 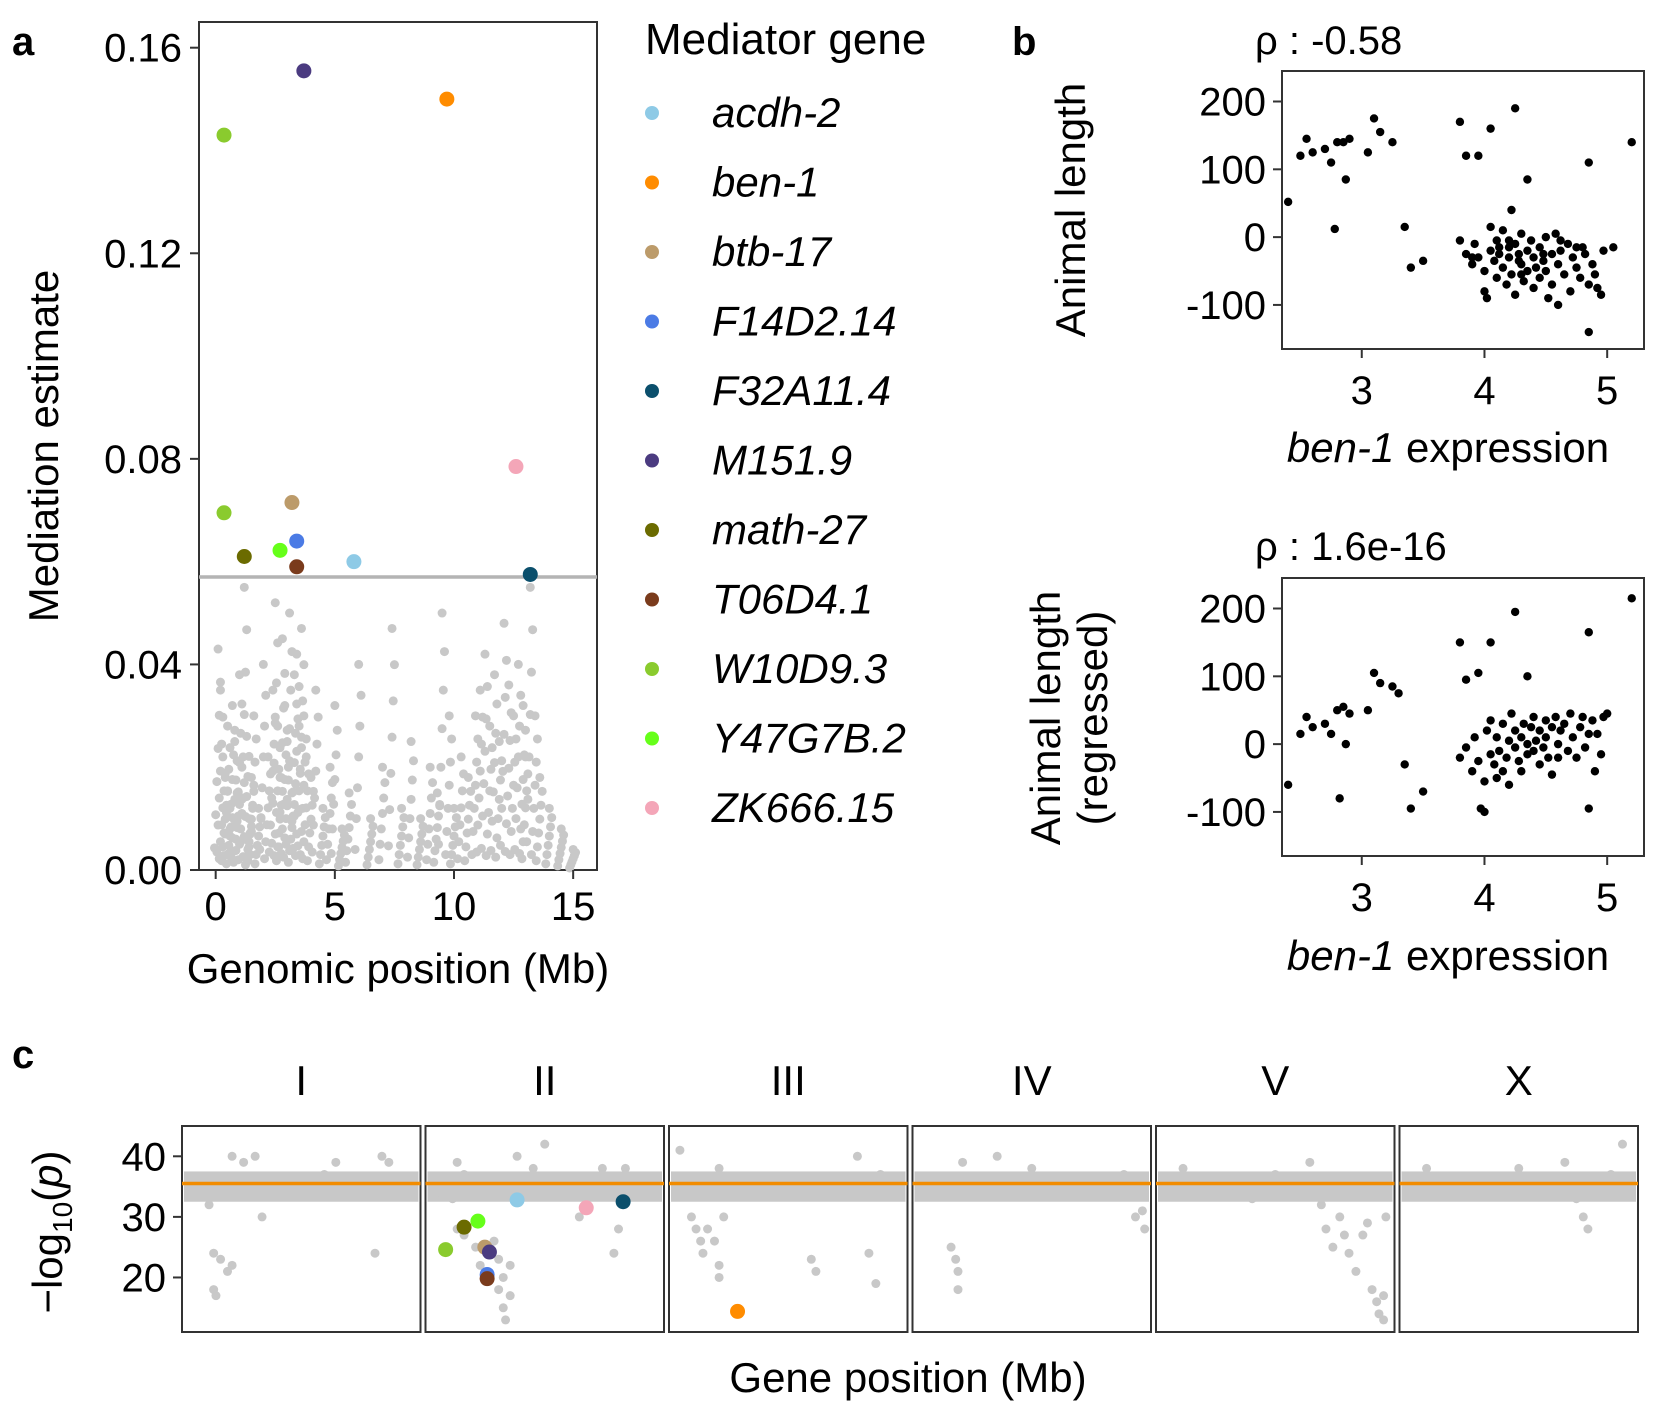 What do you see at coordinates (1031, 1186) in the screenshot?
I see `panel-c-gene-band` at bounding box center [1031, 1186].